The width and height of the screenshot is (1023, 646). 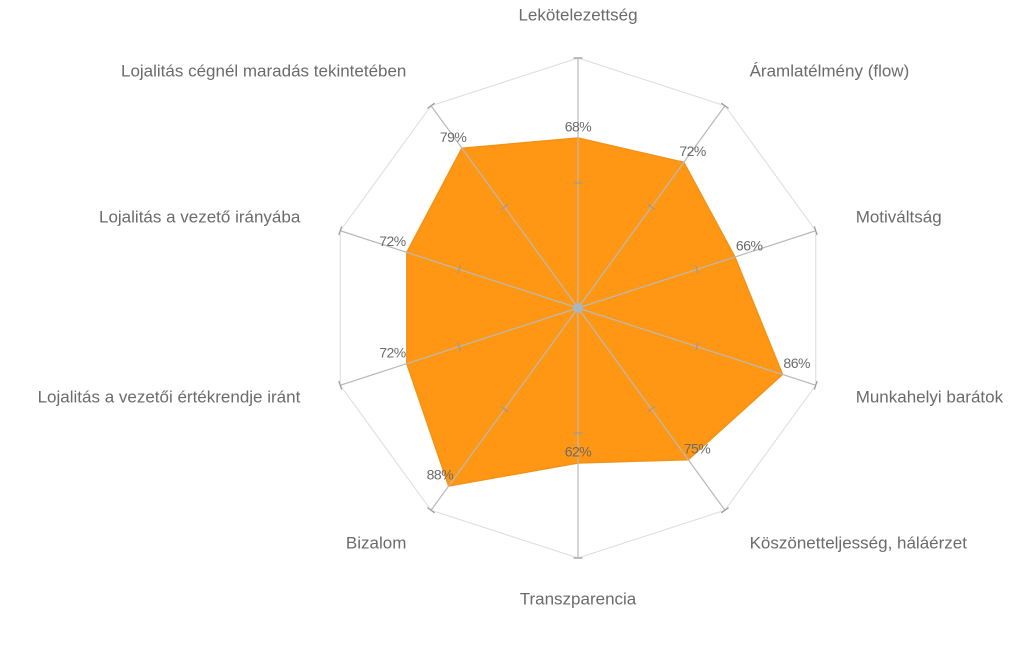 What do you see at coordinates (899, 216) in the screenshot?
I see `category-label: Motiváltság` at bounding box center [899, 216].